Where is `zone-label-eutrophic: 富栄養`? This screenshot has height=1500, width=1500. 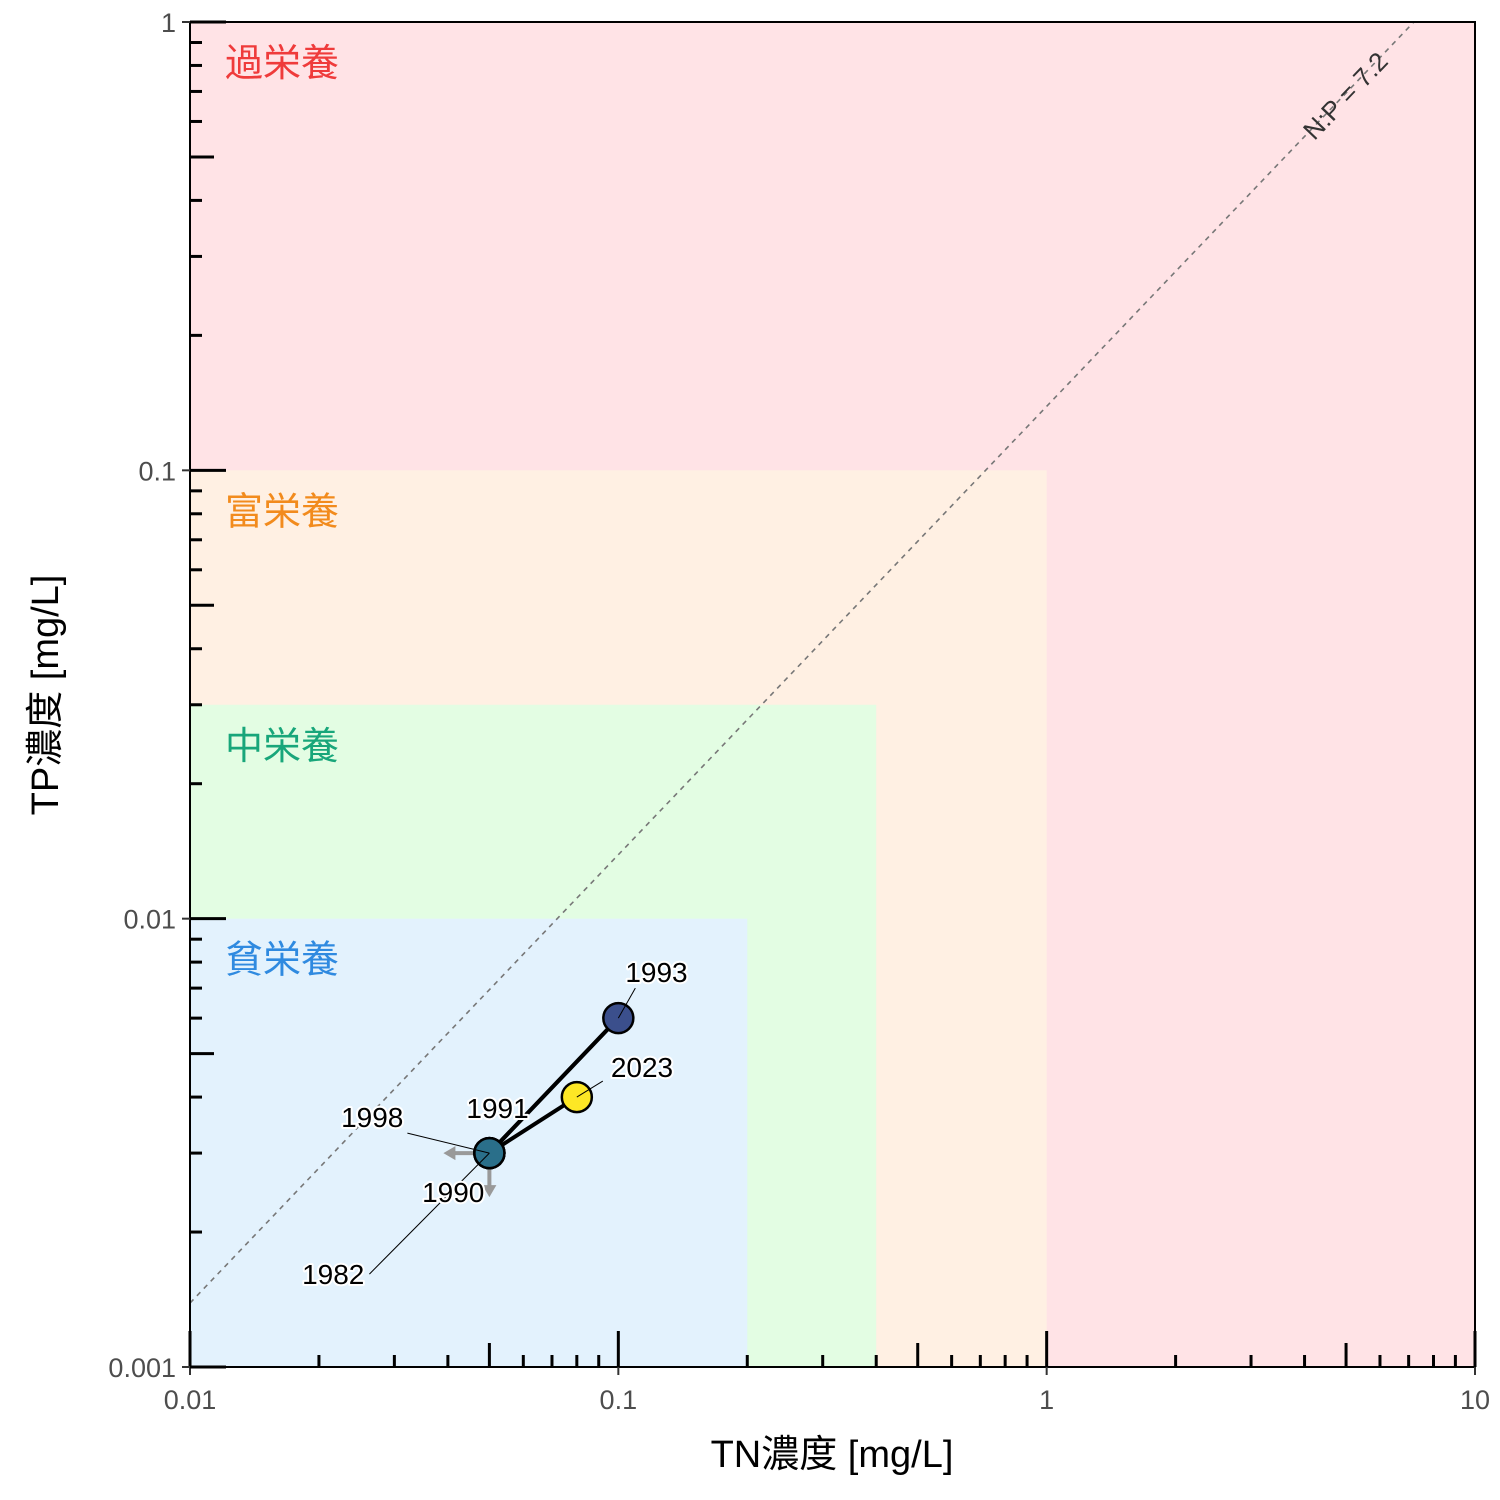
zone-label-eutrophic: 富栄養 is located at coordinates (282, 511).